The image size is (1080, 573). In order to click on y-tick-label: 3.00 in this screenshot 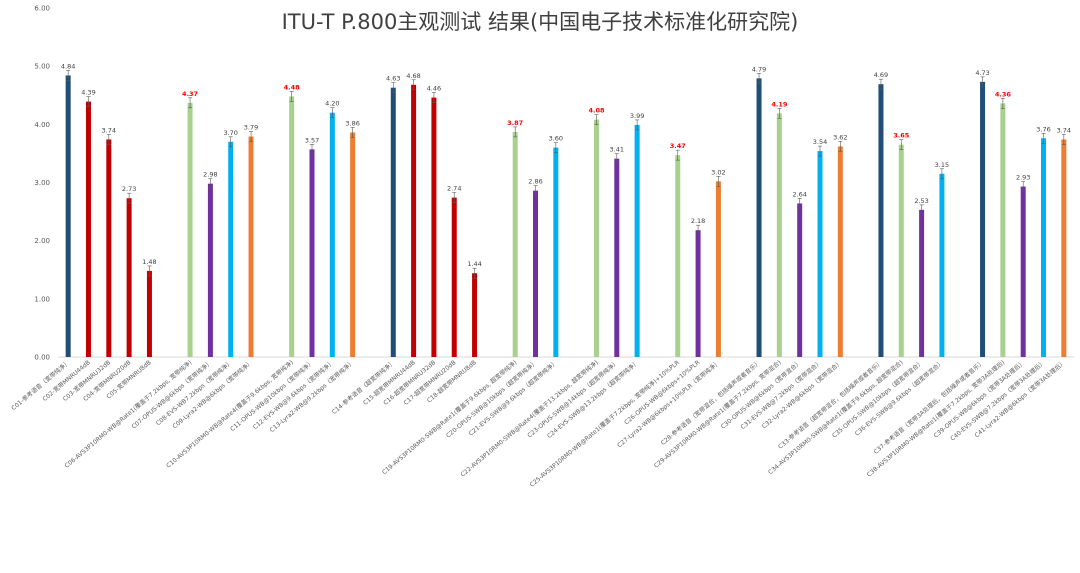, I will do `click(42, 183)`.